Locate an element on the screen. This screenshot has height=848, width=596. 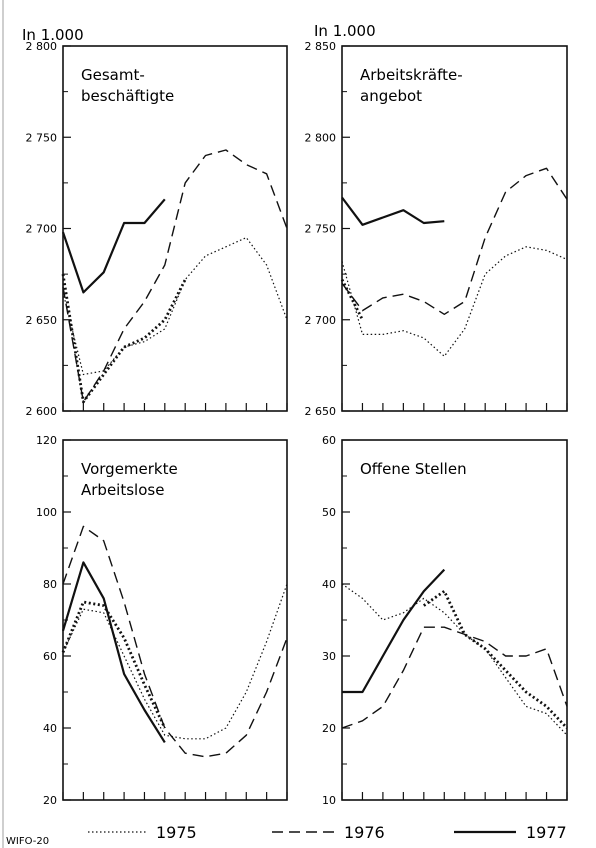
panel-title-line: Offene Stellen is located at coordinates (413, 469).